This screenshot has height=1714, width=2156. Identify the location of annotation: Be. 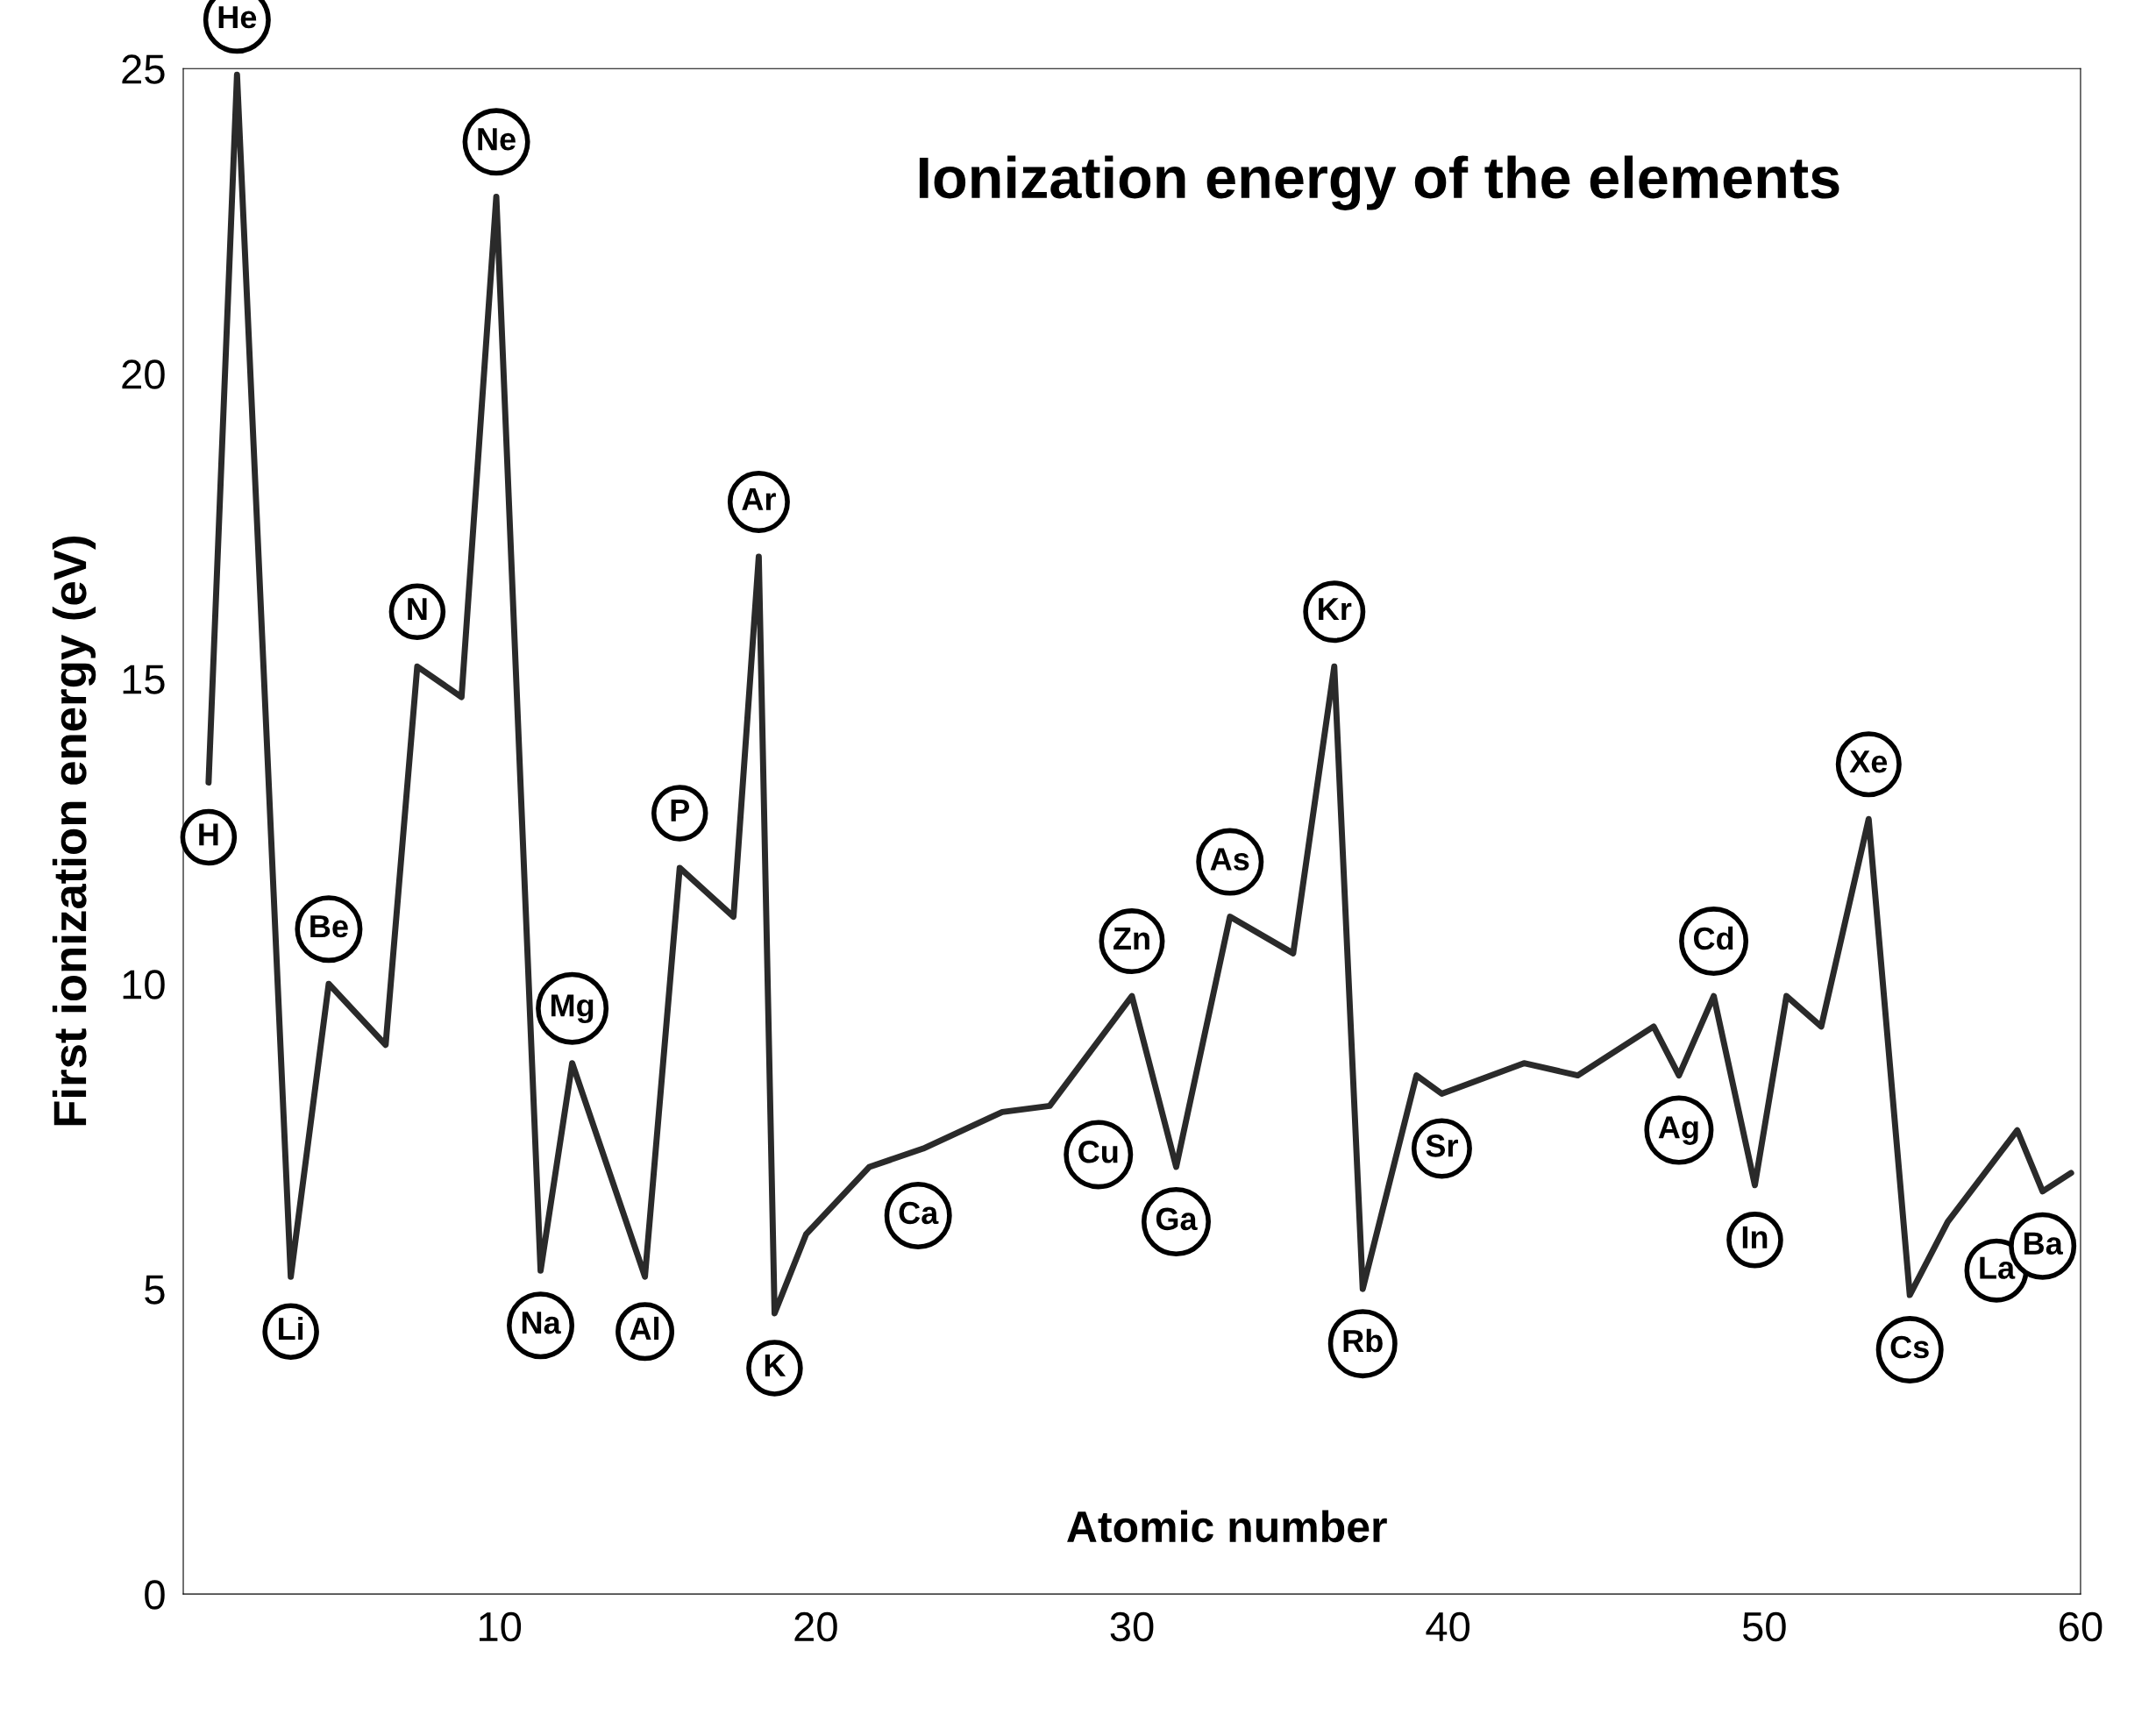
(329, 927).